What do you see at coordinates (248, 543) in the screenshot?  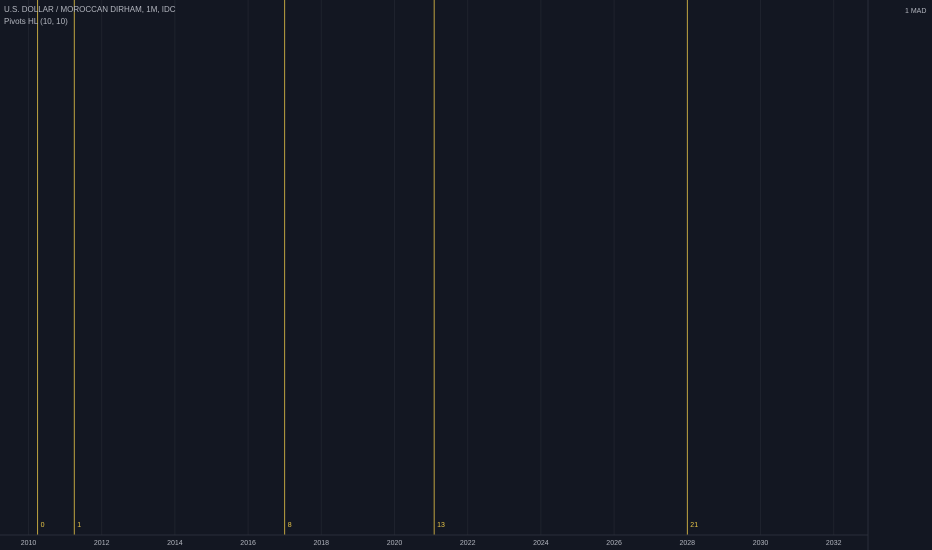 I see `x-tick-label: 2016` at bounding box center [248, 543].